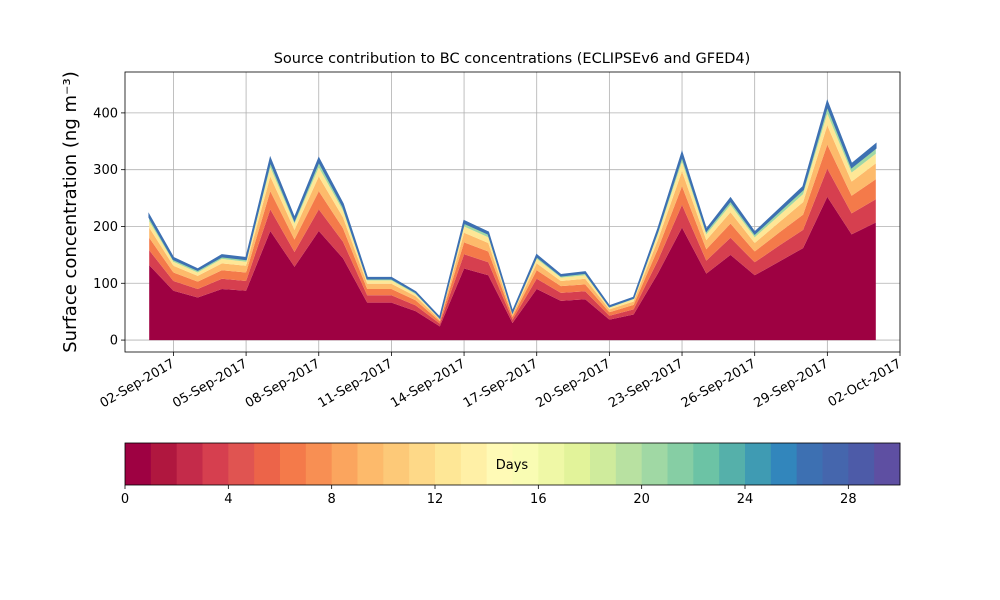 The width and height of the screenshot is (1000, 600). Describe the element at coordinates (105, 284) in the screenshot. I see `y-tick-label: 100` at that location.